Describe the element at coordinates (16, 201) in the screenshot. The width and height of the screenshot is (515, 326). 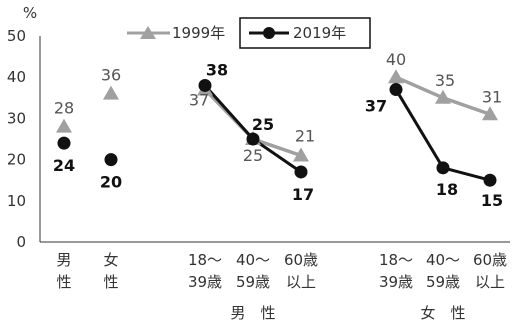
I see `y-tick-label: 10` at that location.